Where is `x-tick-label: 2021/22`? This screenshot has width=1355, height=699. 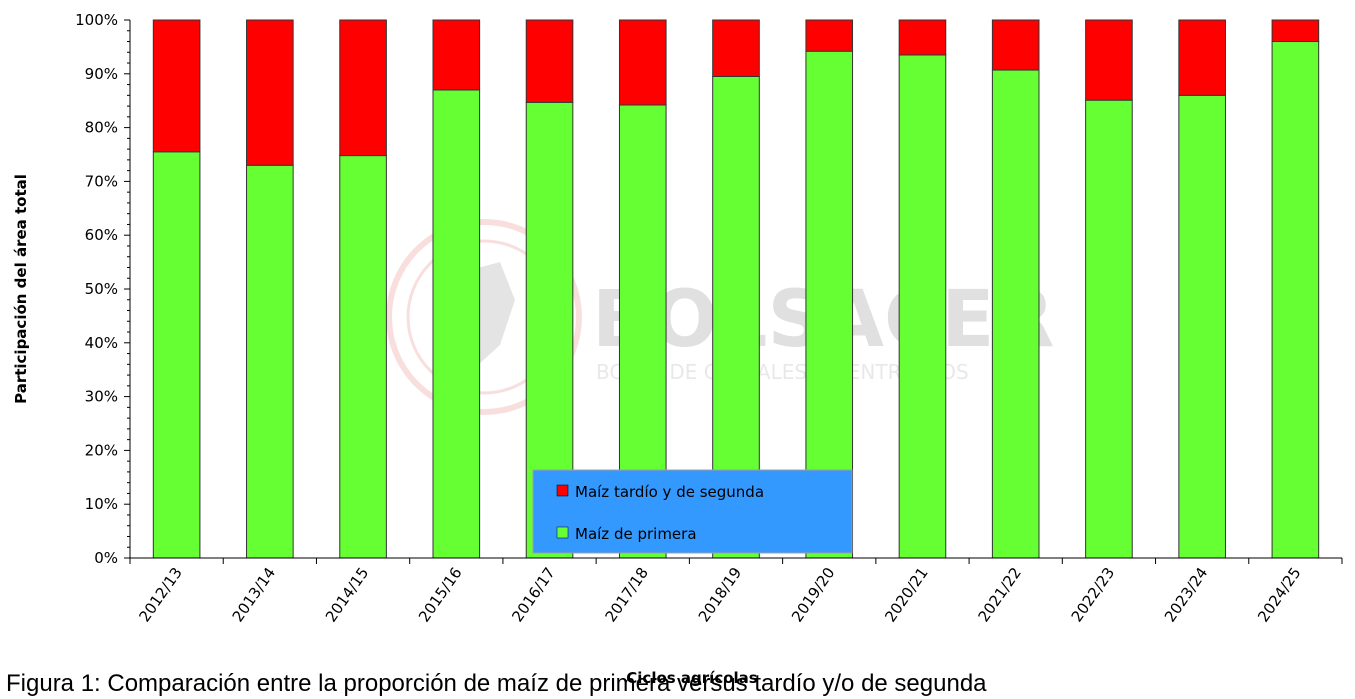
x-tick-label: 2021/22 is located at coordinates (999, 594).